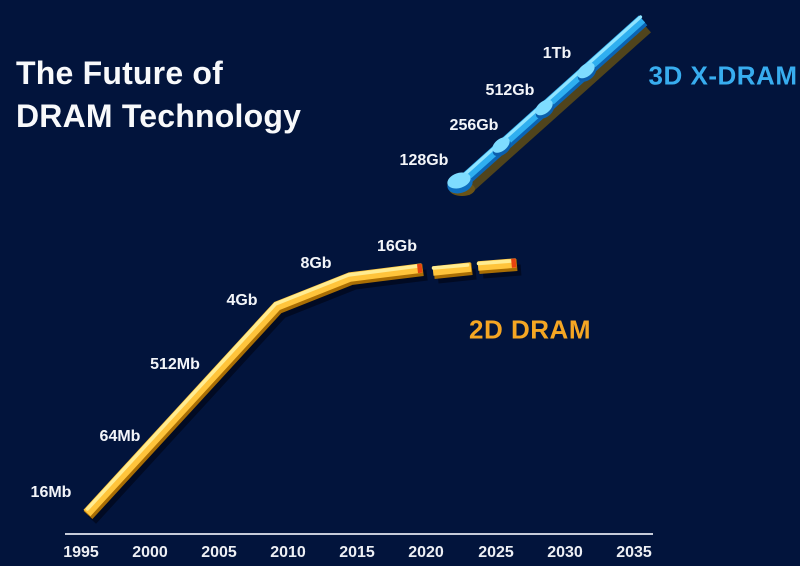 Image resolution: width=800 pixels, height=566 pixels. I want to click on data-label-1tb: 1Tb, so click(557, 53).